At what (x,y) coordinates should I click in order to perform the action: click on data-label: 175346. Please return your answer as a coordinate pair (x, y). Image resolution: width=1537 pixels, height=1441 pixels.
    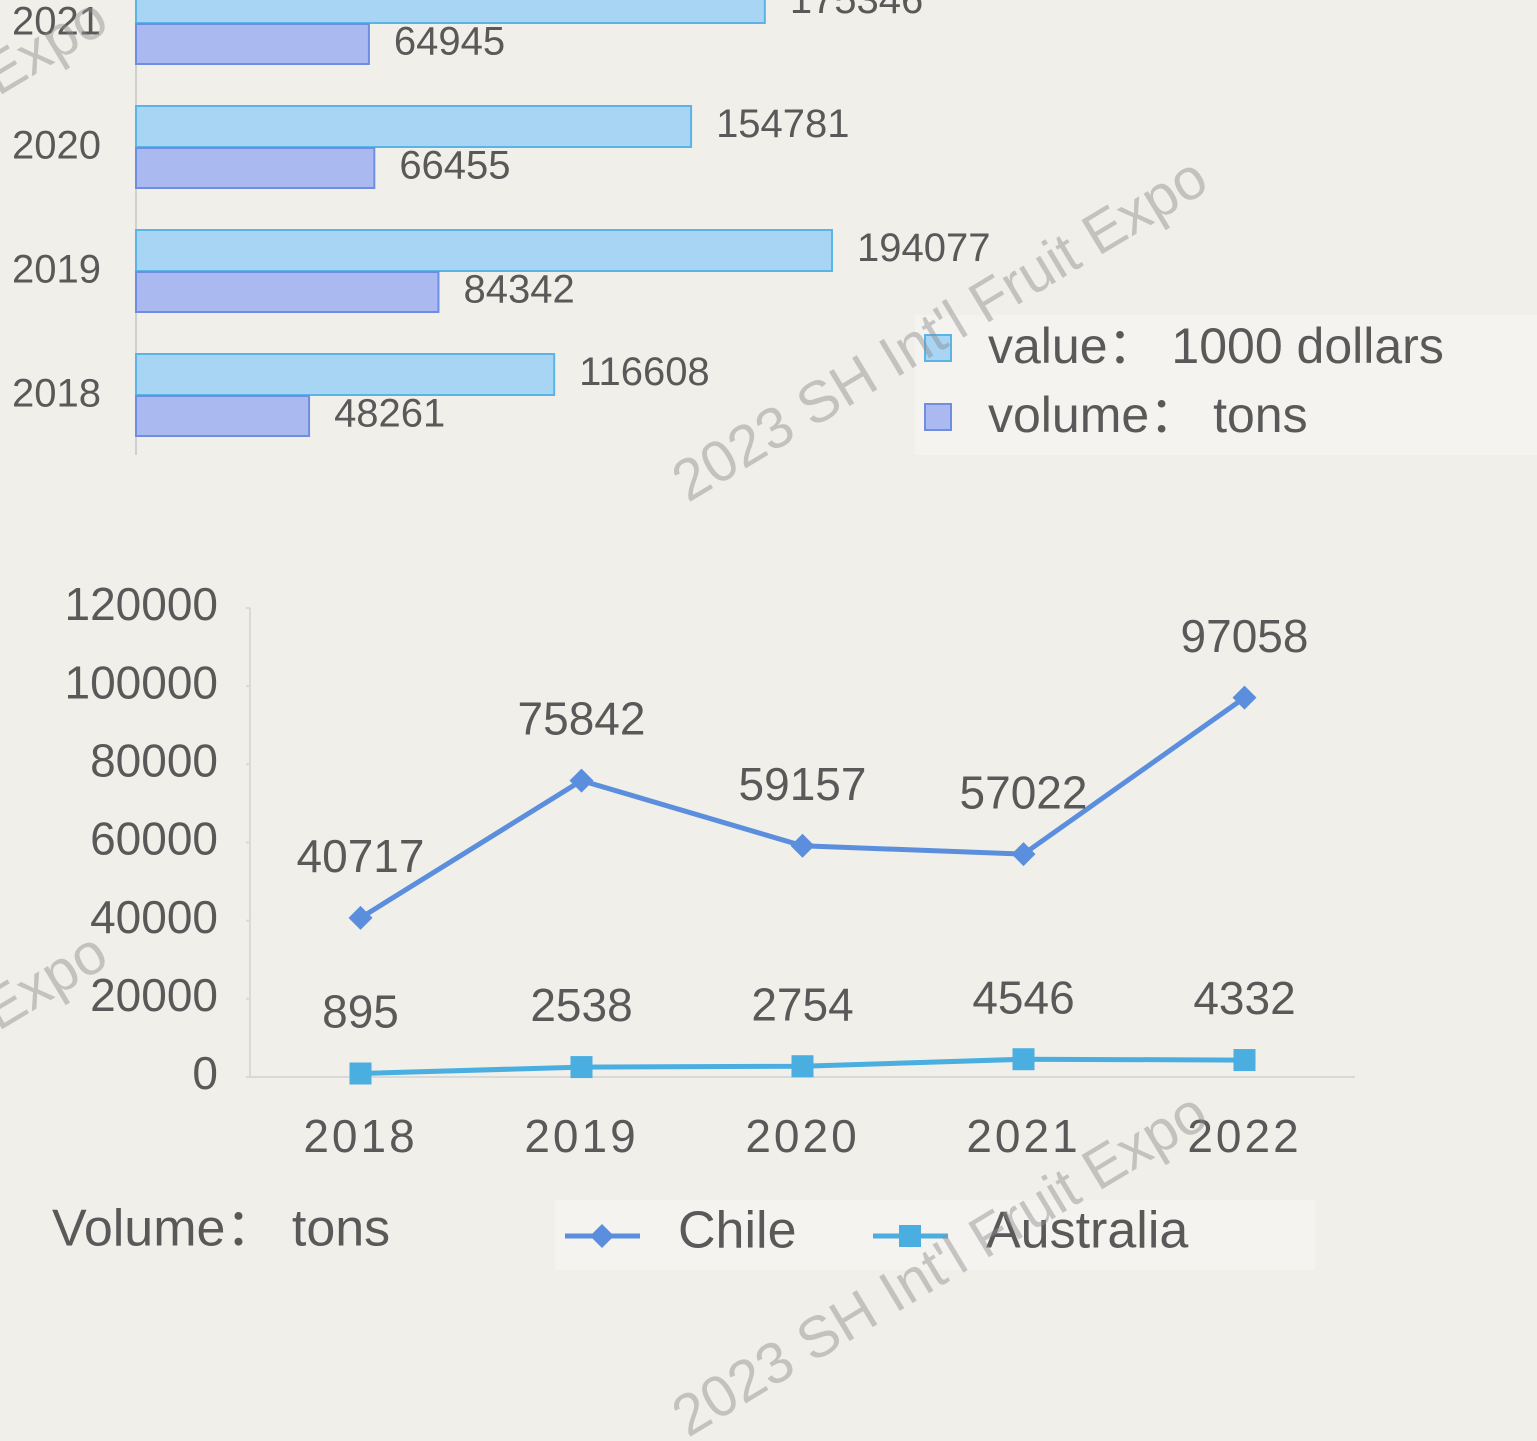
    Looking at the image, I should click on (856, 11).